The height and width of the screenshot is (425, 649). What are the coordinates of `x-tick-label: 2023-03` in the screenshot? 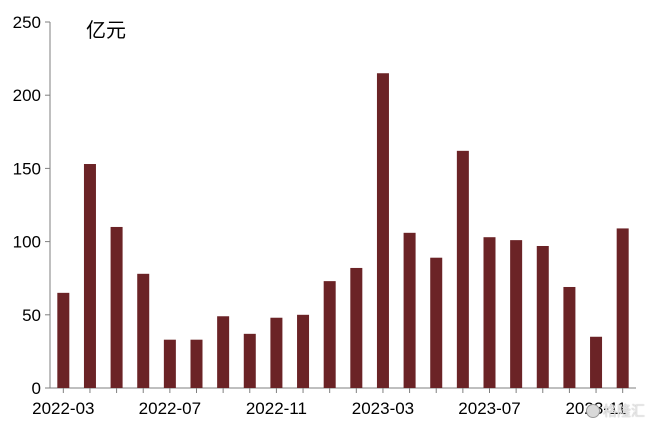 It's located at (383, 408).